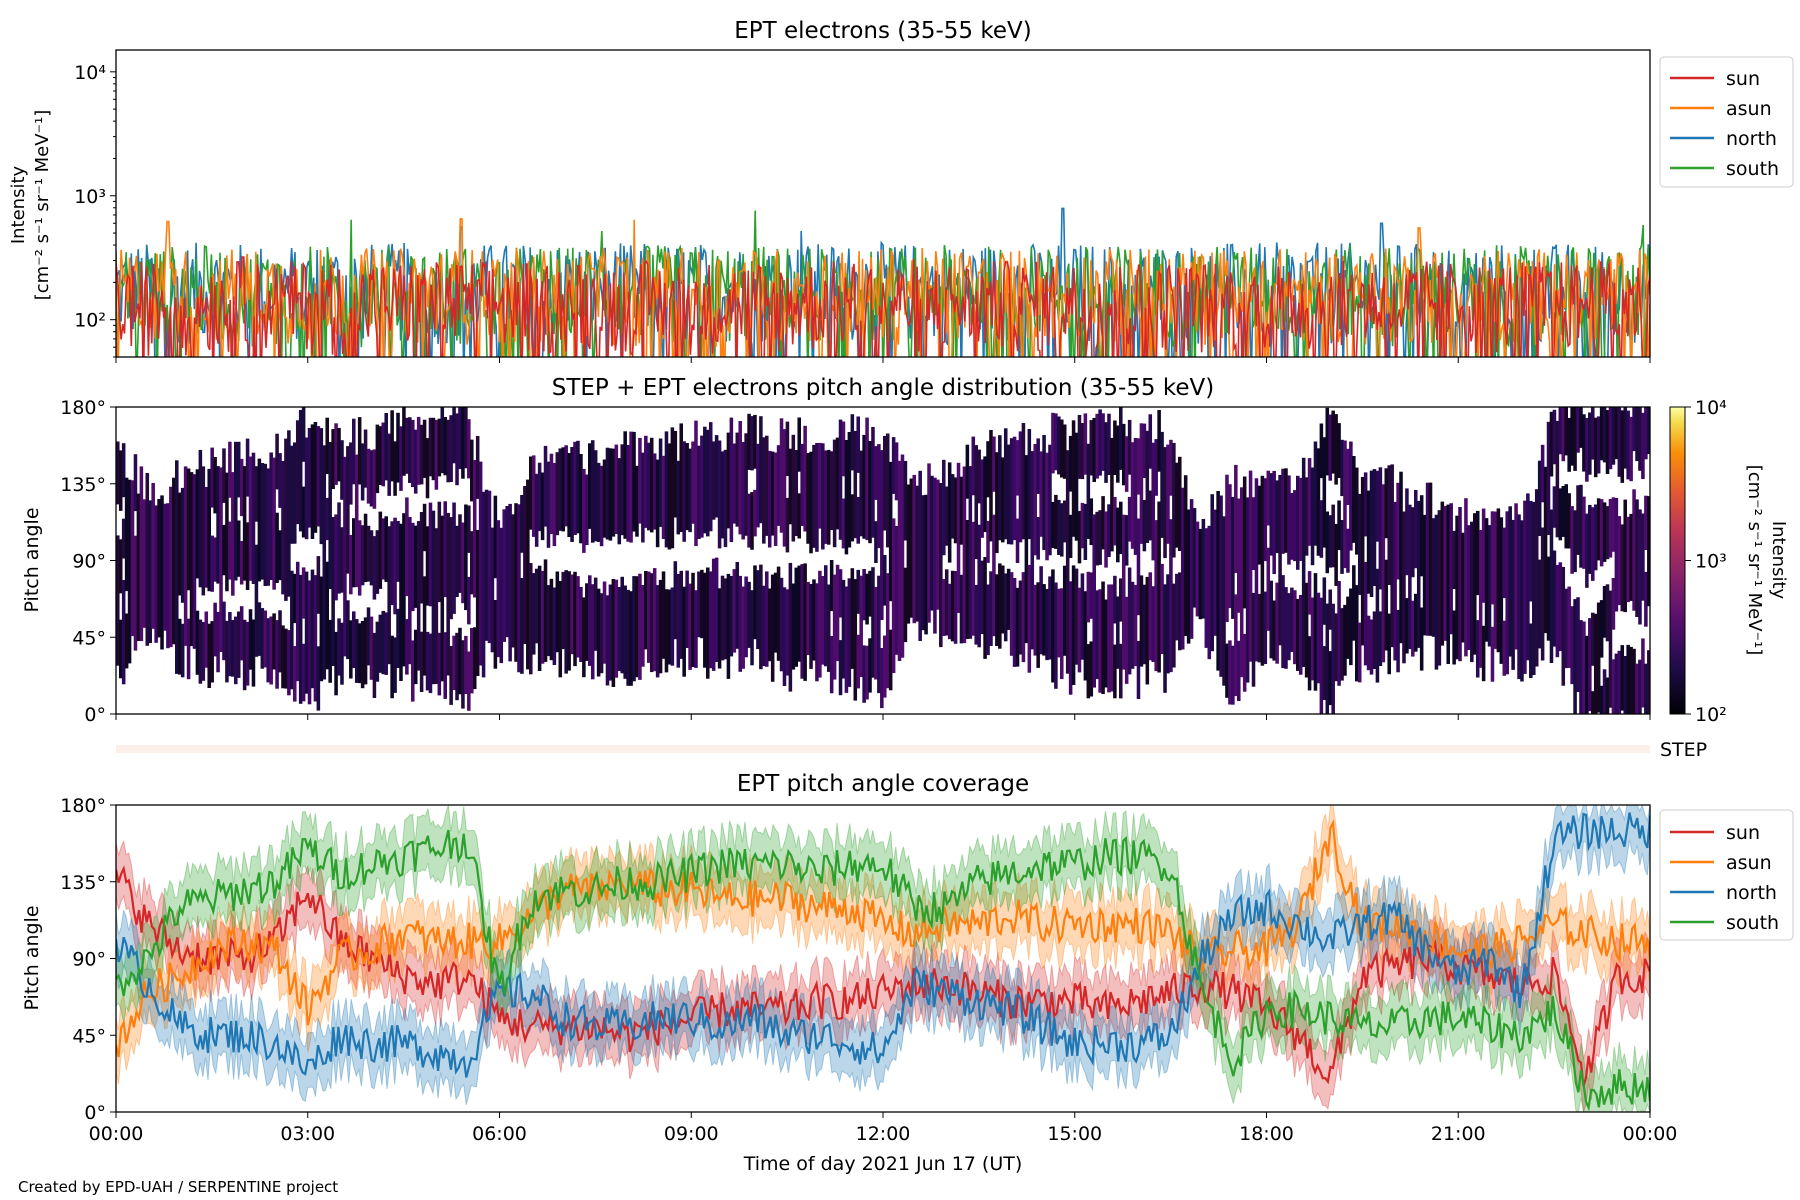  I want to click on y-tick-label: 10², so click(90, 321).